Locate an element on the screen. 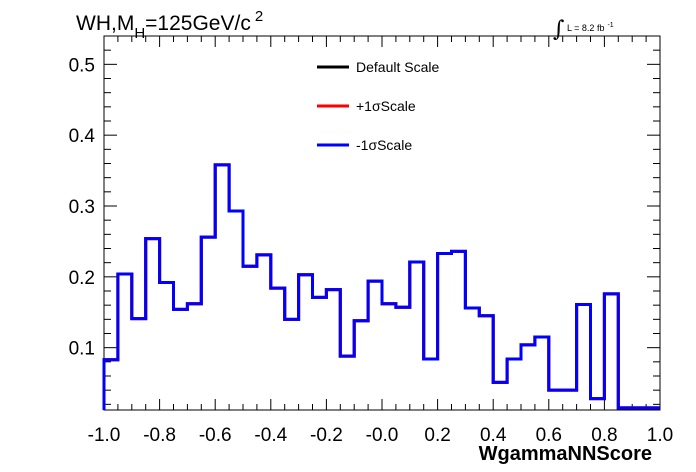 This screenshot has height=472, width=696. title-superscript: 2 is located at coordinates (259, 16).